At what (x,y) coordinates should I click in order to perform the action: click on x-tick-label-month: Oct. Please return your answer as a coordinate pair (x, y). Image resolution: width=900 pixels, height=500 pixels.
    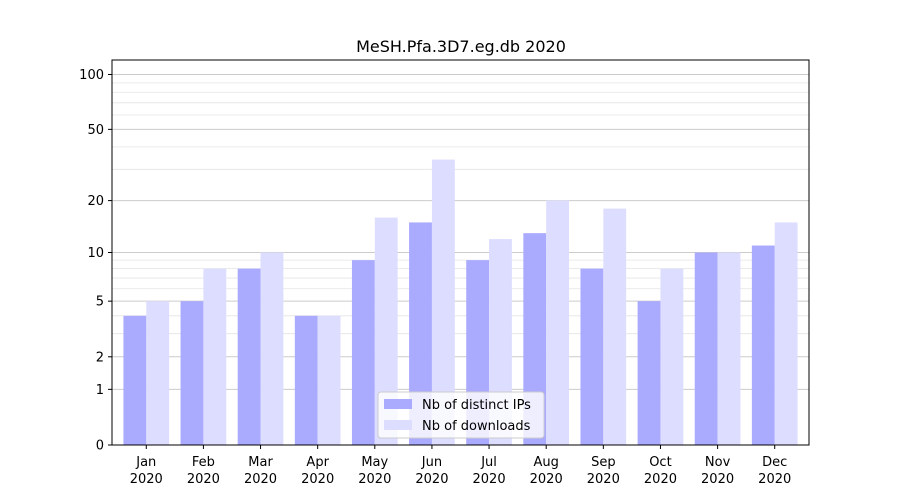
    Looking at the image, I should click on (660, 462).